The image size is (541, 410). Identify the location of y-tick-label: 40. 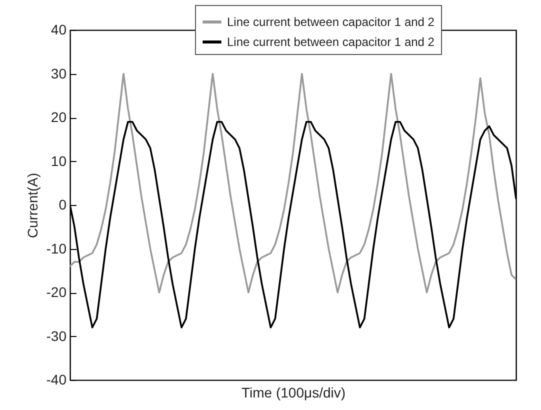
(58, 30).